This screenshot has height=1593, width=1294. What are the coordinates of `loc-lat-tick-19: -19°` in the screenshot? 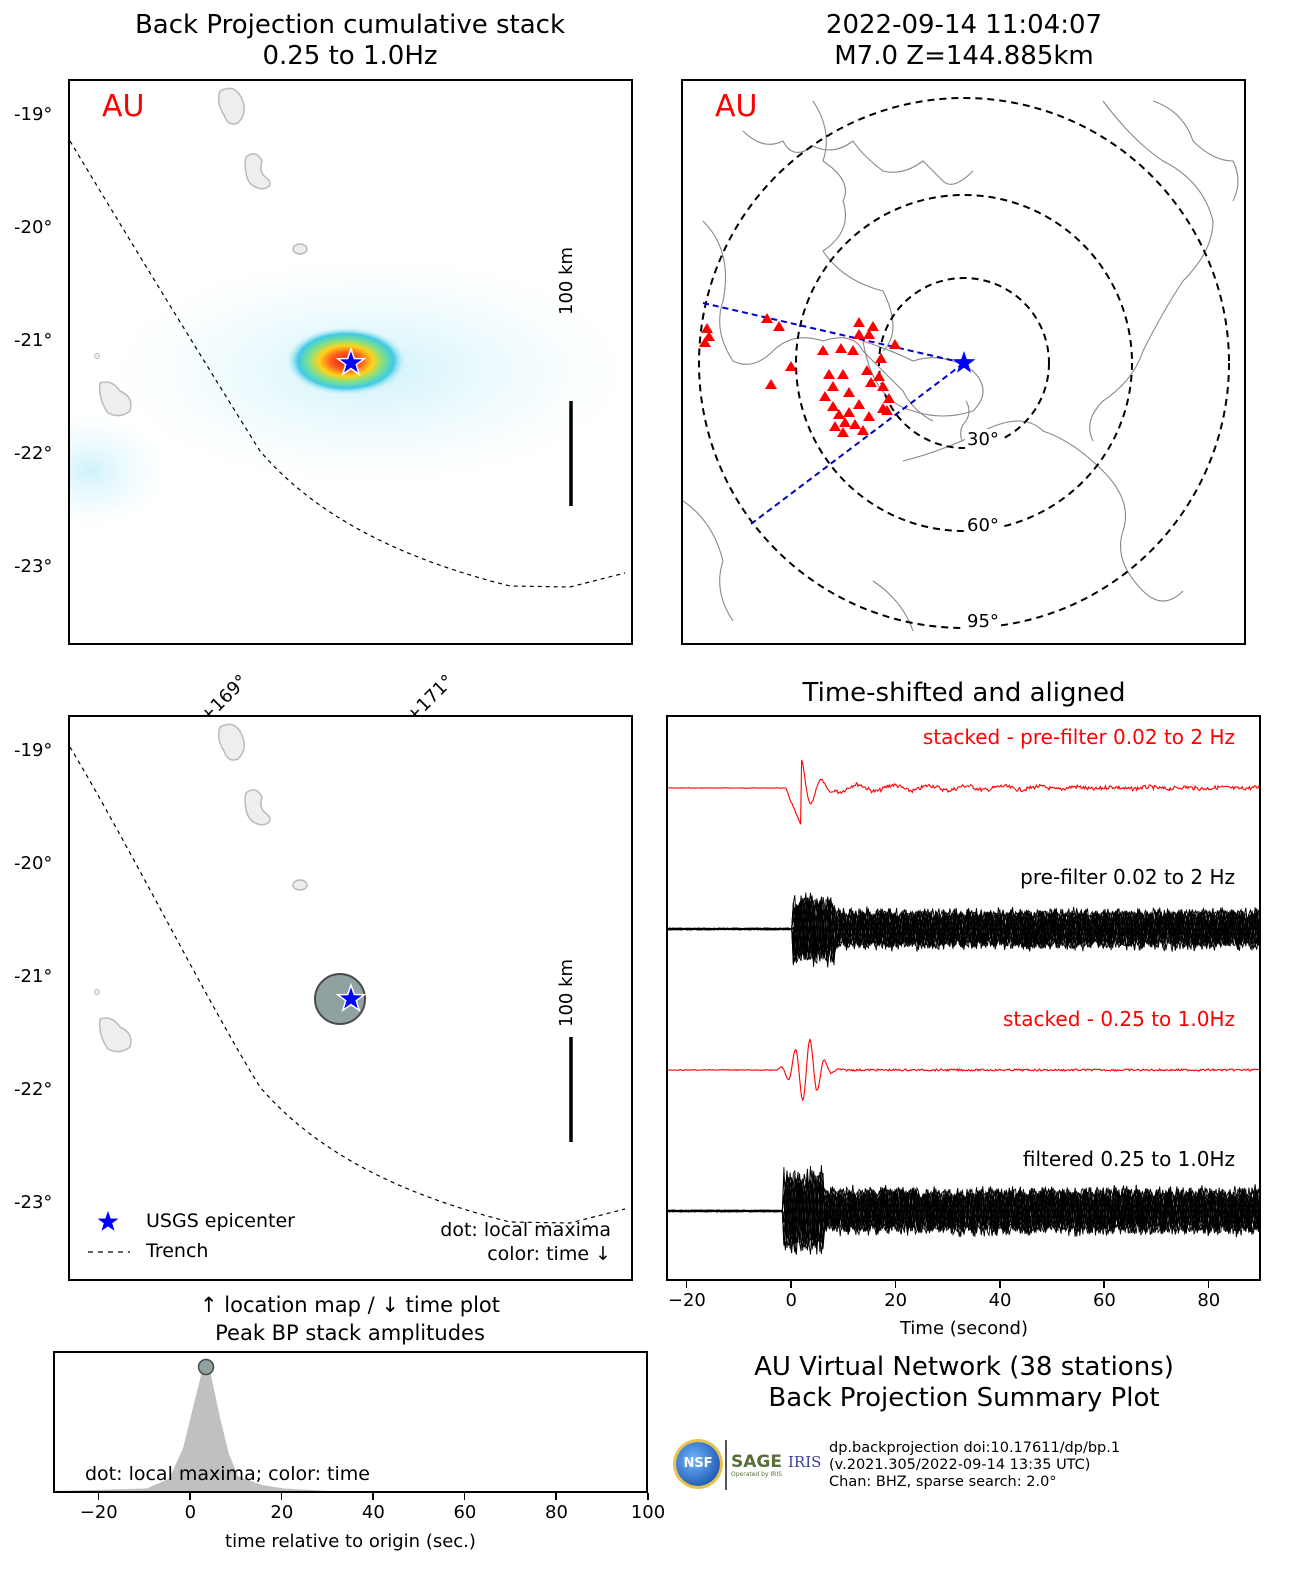 It's located at (33, 750).